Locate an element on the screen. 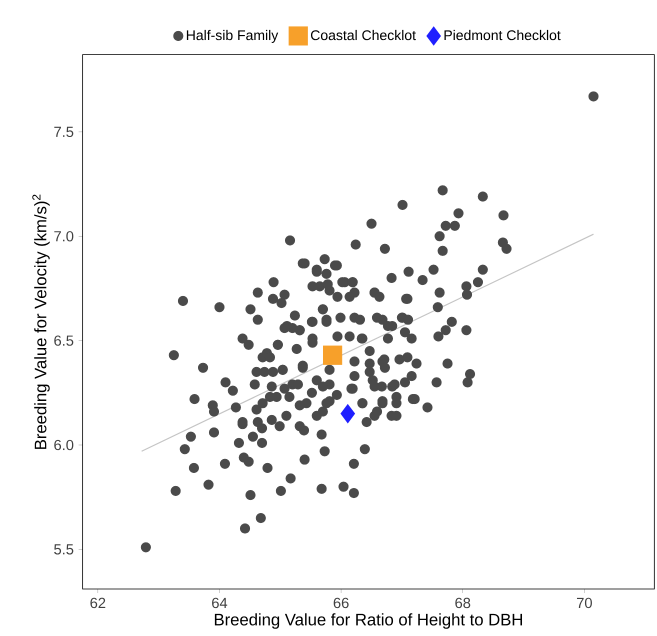 The image size is (657, 636). x-tick-label: 62 is located at coordinates (98, 603).